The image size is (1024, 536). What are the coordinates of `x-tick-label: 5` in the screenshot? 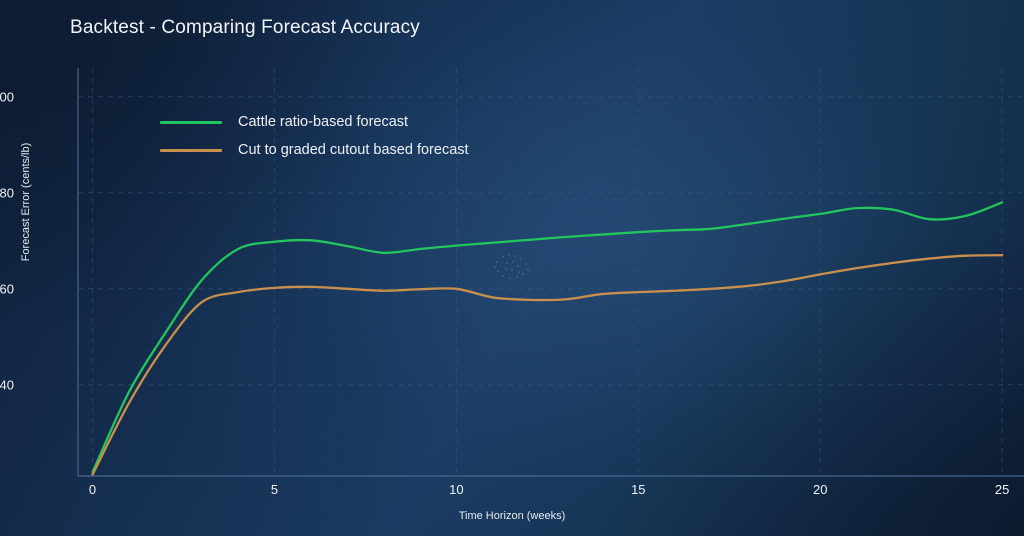 It's located at (274, 489).